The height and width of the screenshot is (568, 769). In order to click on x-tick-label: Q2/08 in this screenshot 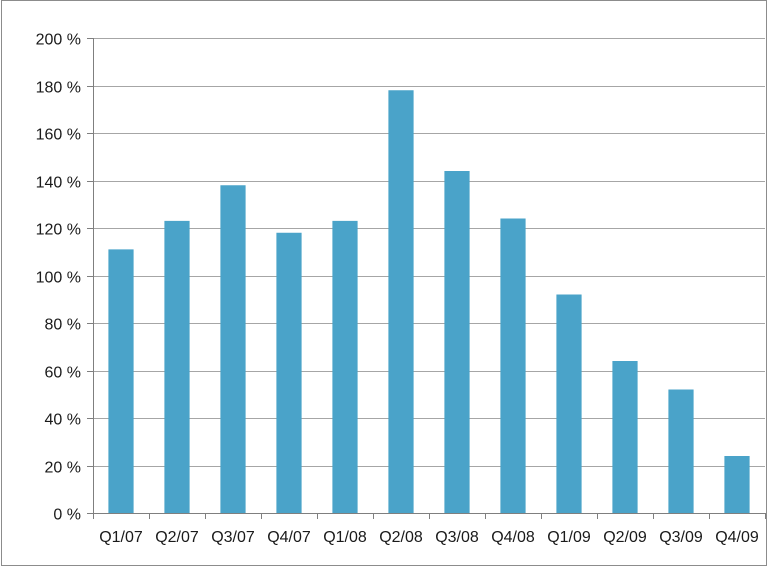, I will do `click(401, 537)`.